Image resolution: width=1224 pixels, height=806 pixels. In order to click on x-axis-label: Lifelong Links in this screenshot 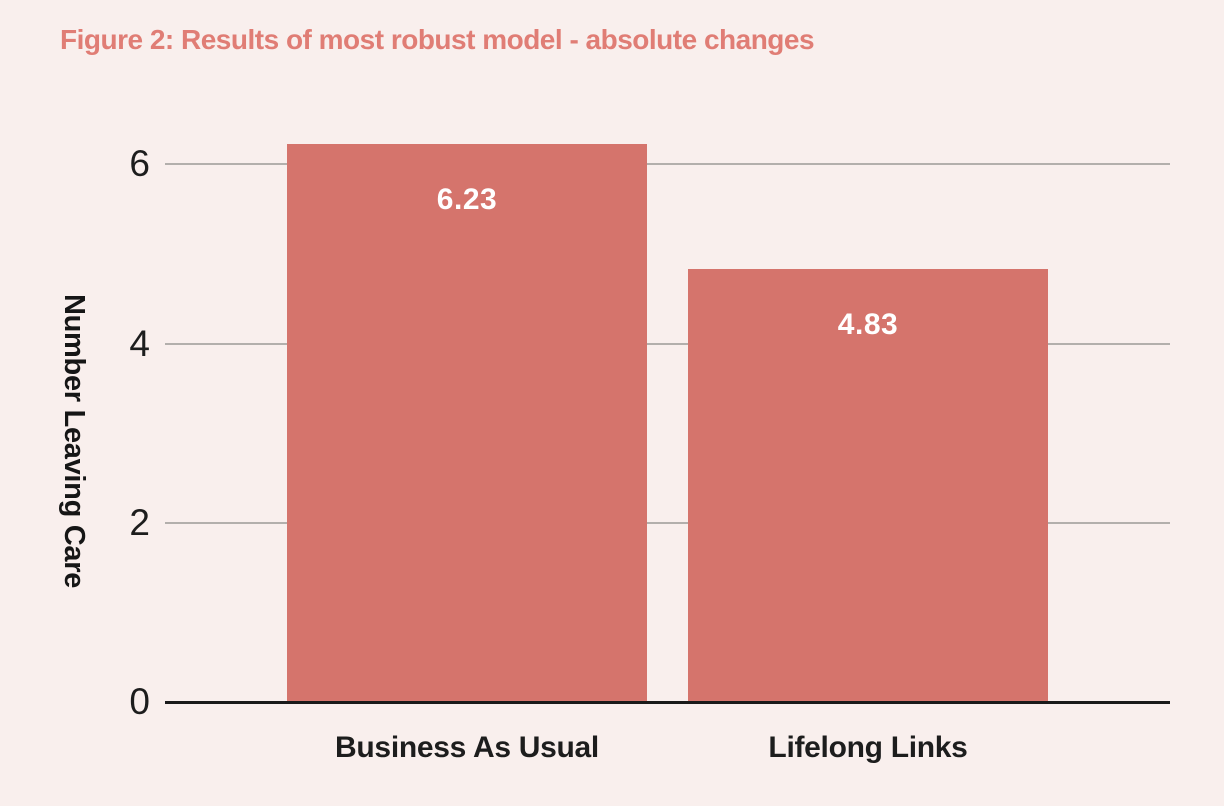, I will do `click(868, 747)`.